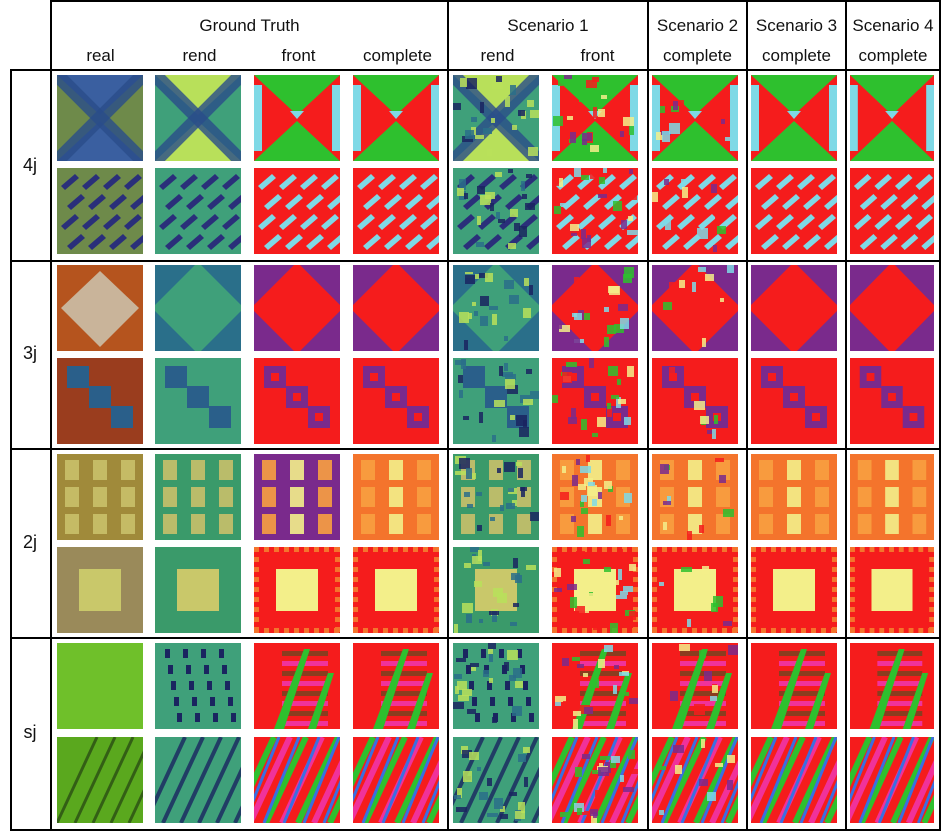 The image size is (944, 835). Describe the element at coordinates (100, 401) in the screenshot. I see `tile-3j-b-col1-real` at that location.